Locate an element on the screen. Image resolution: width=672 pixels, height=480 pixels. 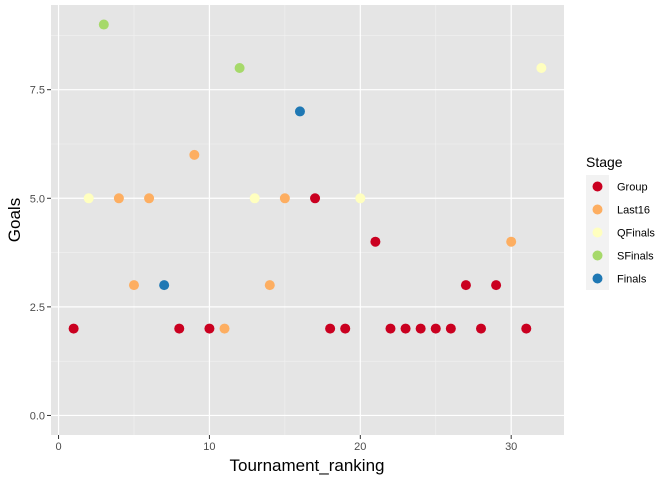
y-tick-label: 0.0 is located at coordinates (37, 416).